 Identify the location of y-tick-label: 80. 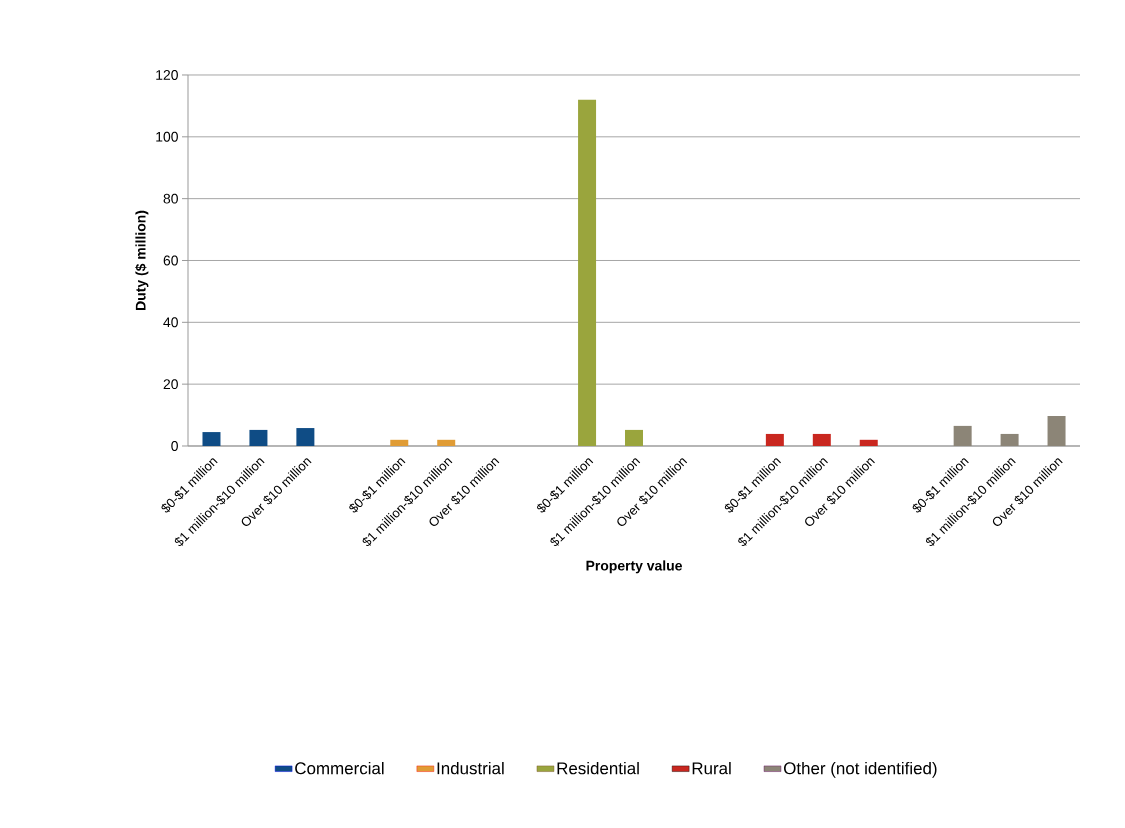
(170, 198).